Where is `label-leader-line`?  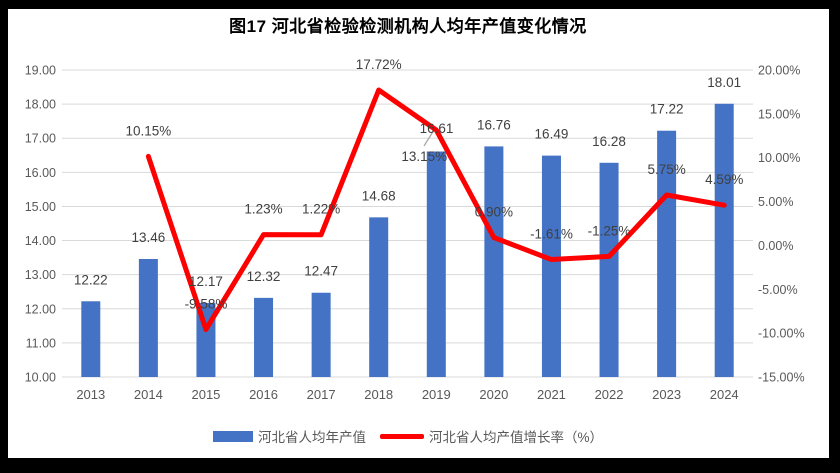 label-leader-line is located at coordinates (429, 138).